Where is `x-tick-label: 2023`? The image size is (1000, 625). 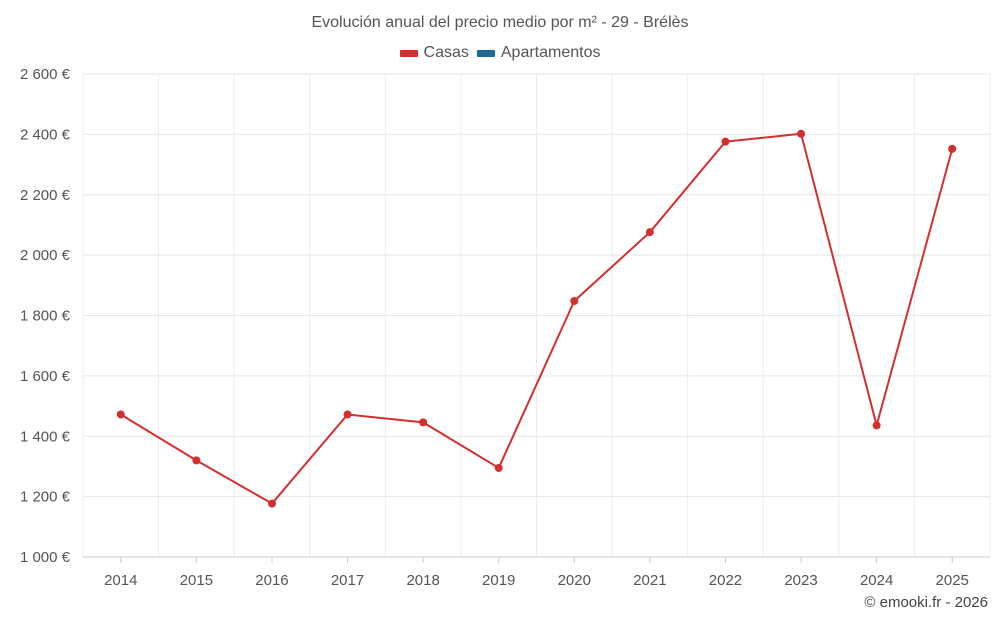
x-tick-label: 2023 is located at coordinates (800, 580).